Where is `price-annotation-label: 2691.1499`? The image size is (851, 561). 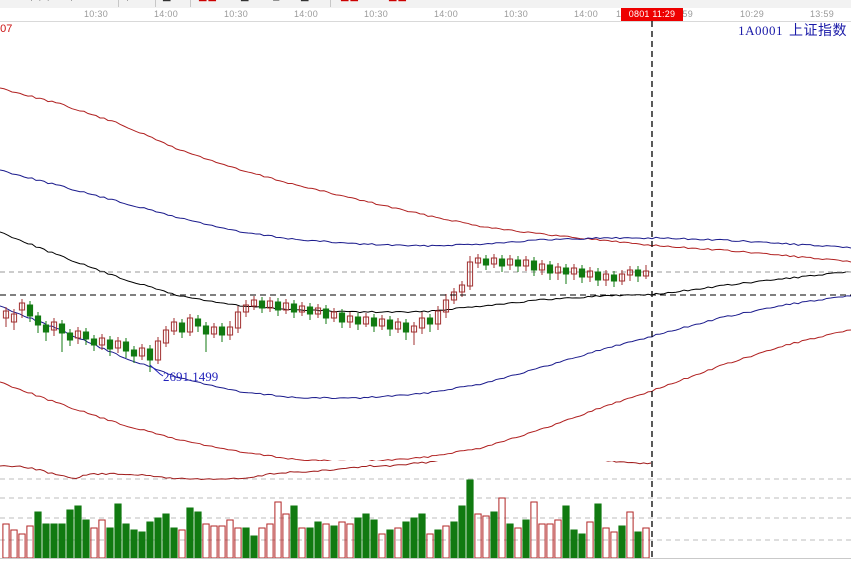
price-annotation-label: 2691.1499 is located at coordinates (191, 376).